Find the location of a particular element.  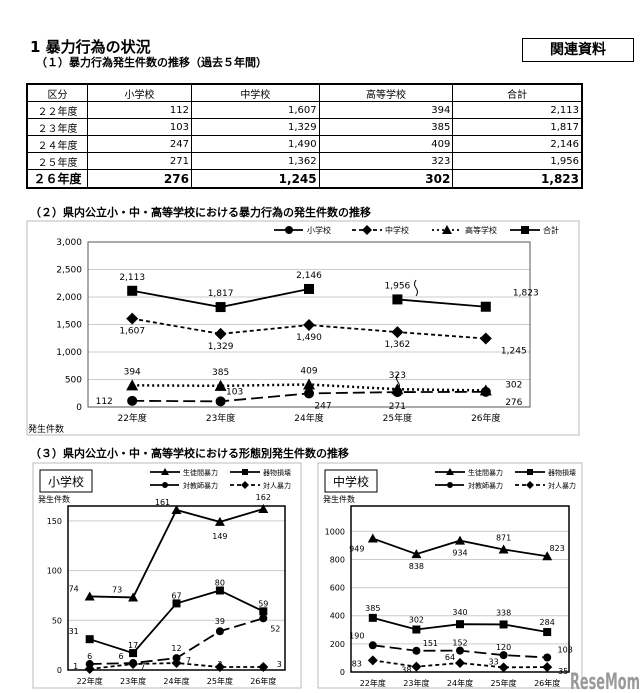

table-cell: 1,245 is located at coordinates (255, 179).